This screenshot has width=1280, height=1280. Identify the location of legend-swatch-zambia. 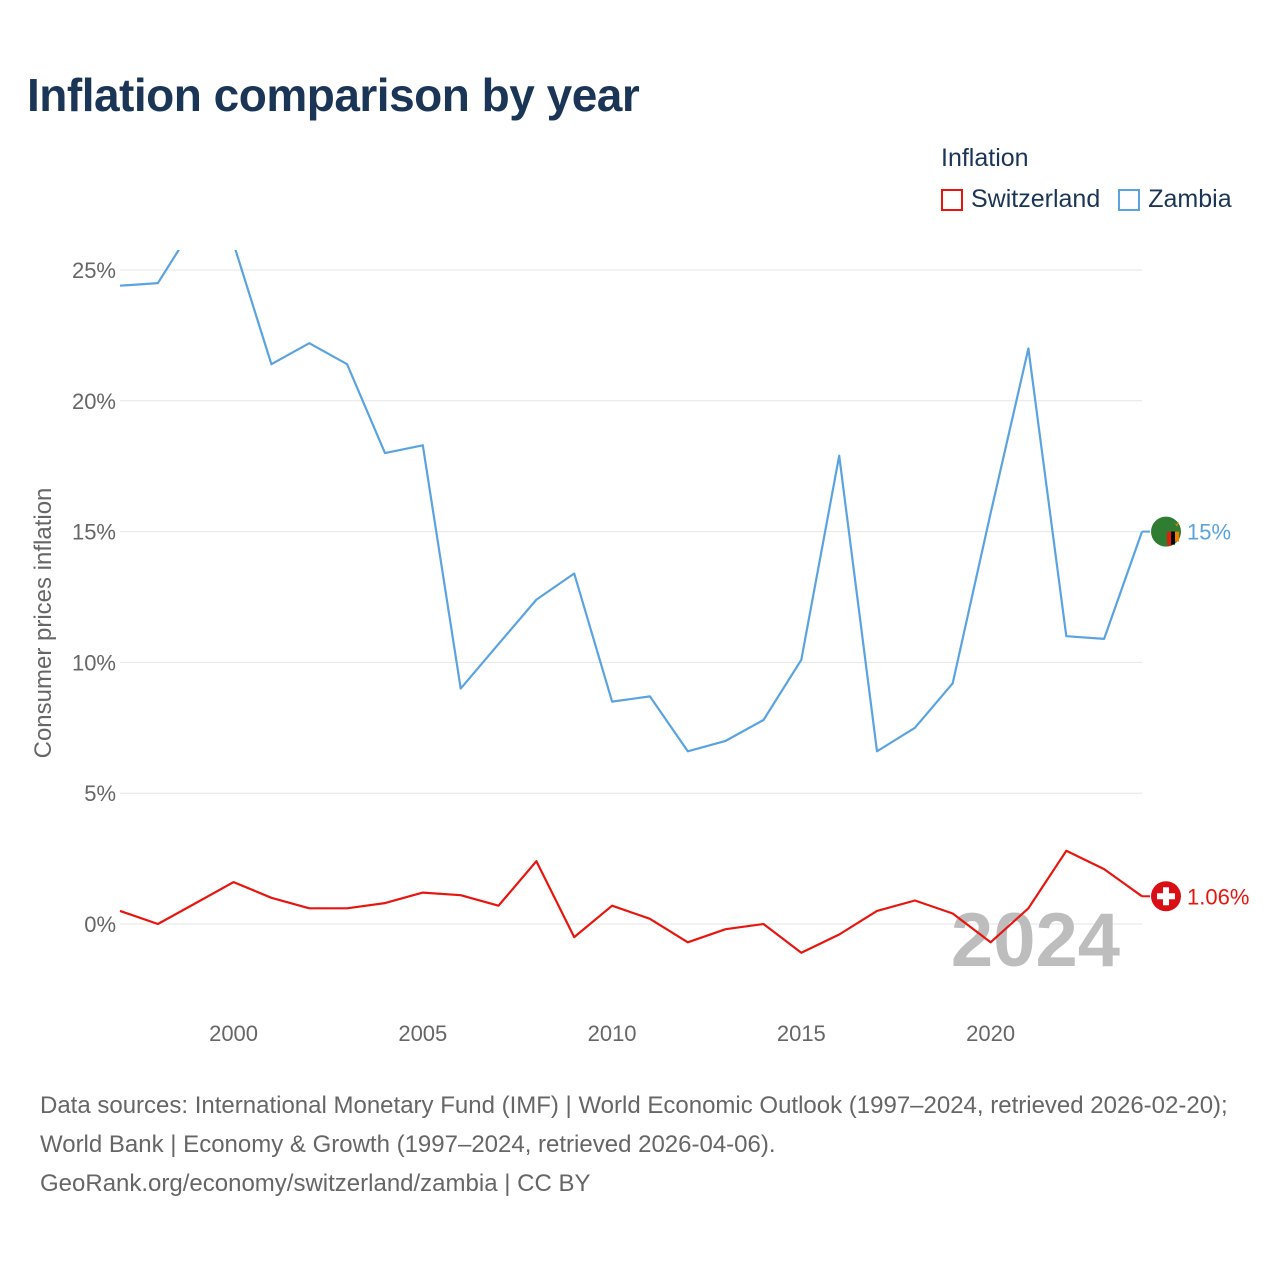
(1129, 199).